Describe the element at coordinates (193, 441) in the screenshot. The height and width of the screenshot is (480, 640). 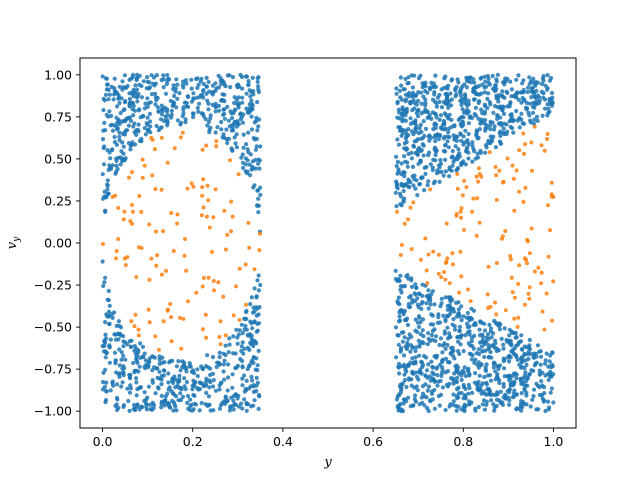
I see `x-tick-label: 0.2` at that location.